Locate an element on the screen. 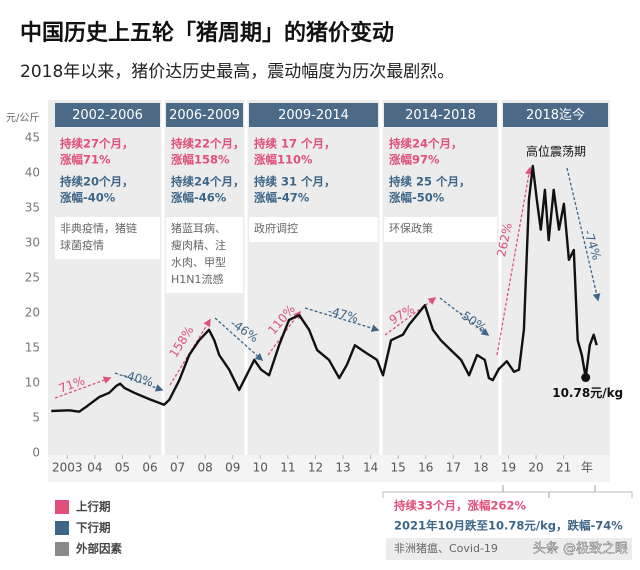 This screenshot has width=640, height=570. period-header-label: 2014-2018 is located at coordinates (440, 115).